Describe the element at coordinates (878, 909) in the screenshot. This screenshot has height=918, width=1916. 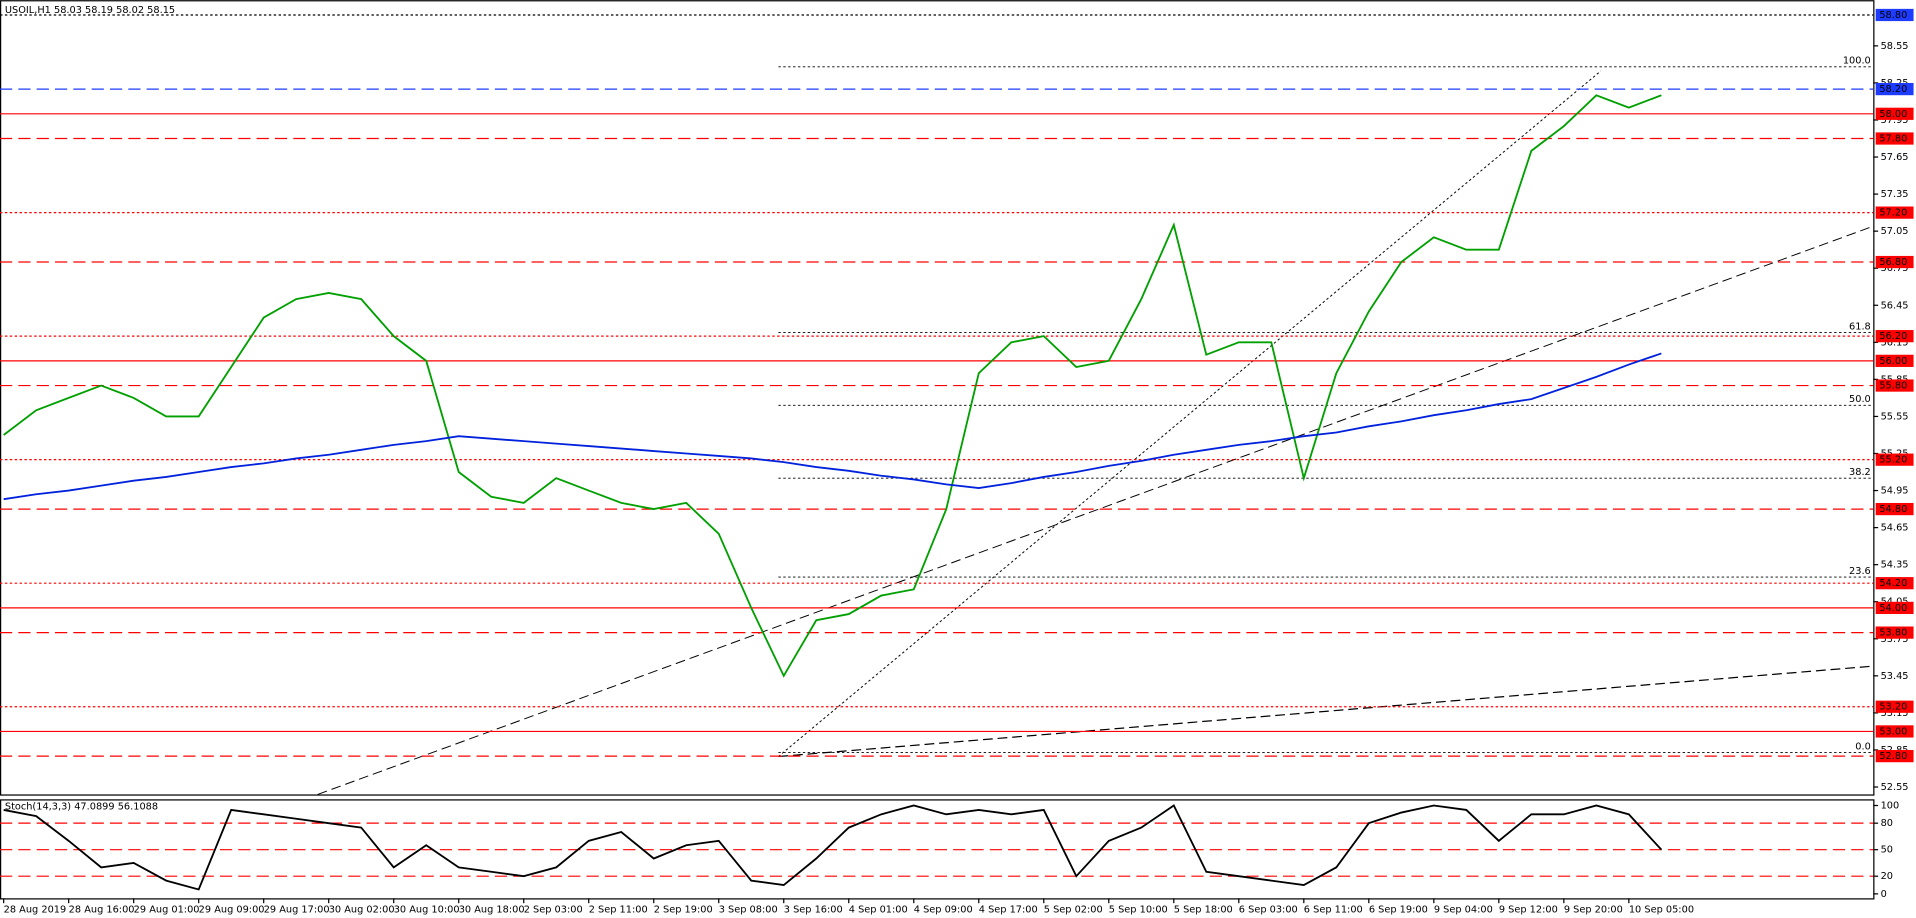
I see `x-tick-label: 4 Sep 01:00` at that location.